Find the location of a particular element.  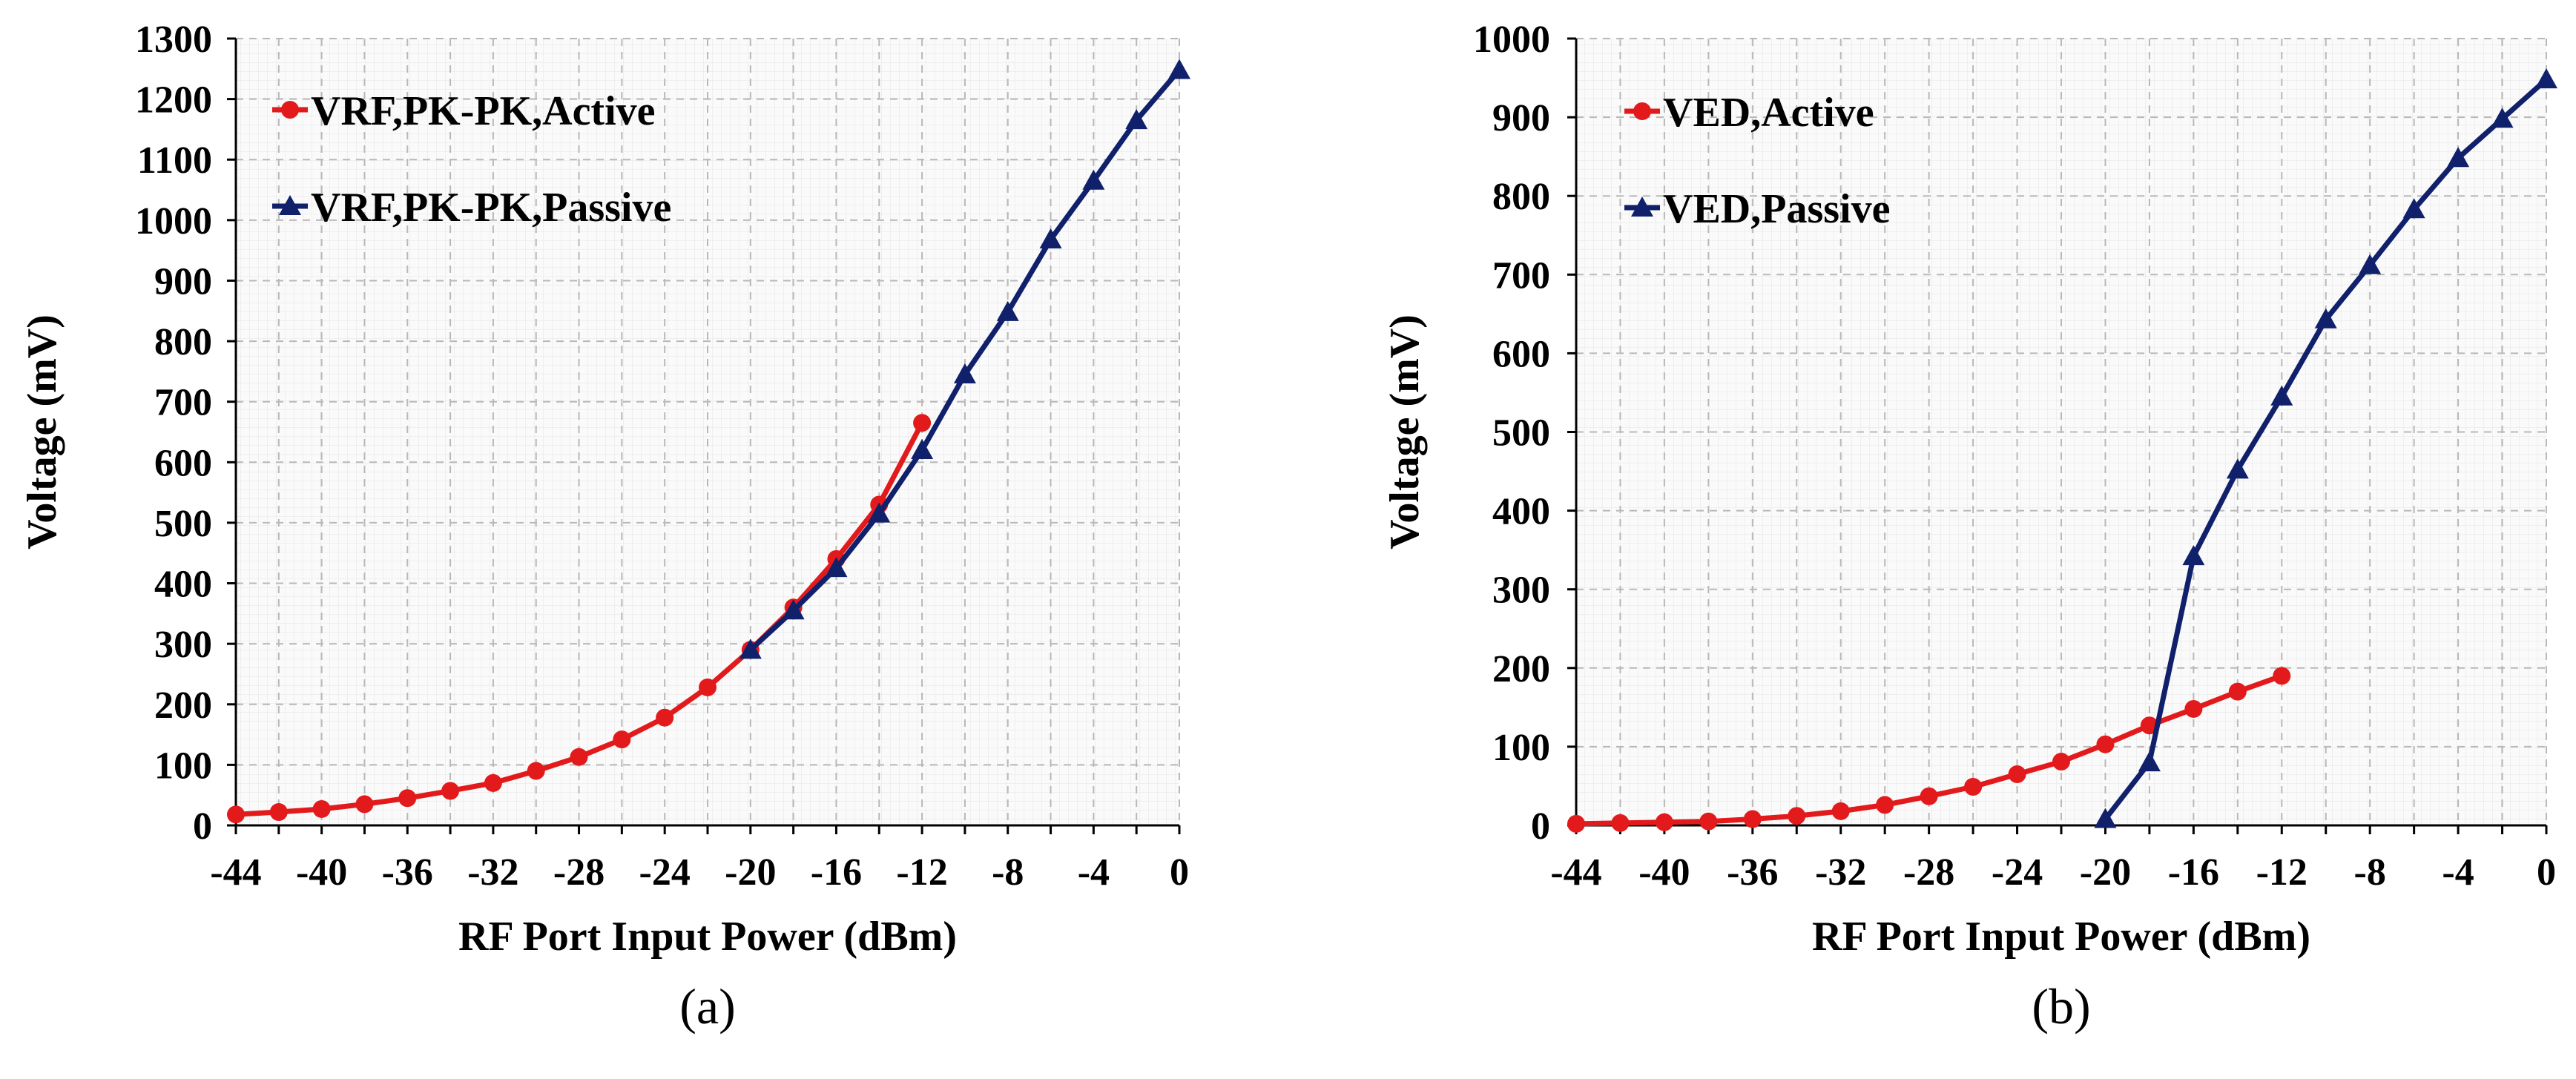

legend-entry: VRF,PK-PK,Active is located at coordinates (464, 111).